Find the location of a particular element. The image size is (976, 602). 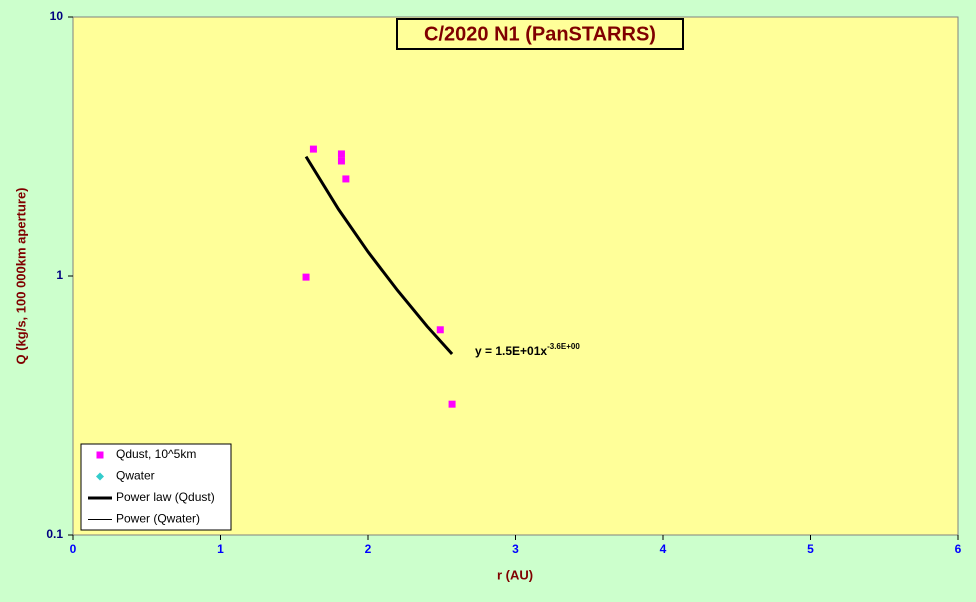

y-axis-label: Q (kg/s, 100 000km aperture) is located at coordinates (20, 275).